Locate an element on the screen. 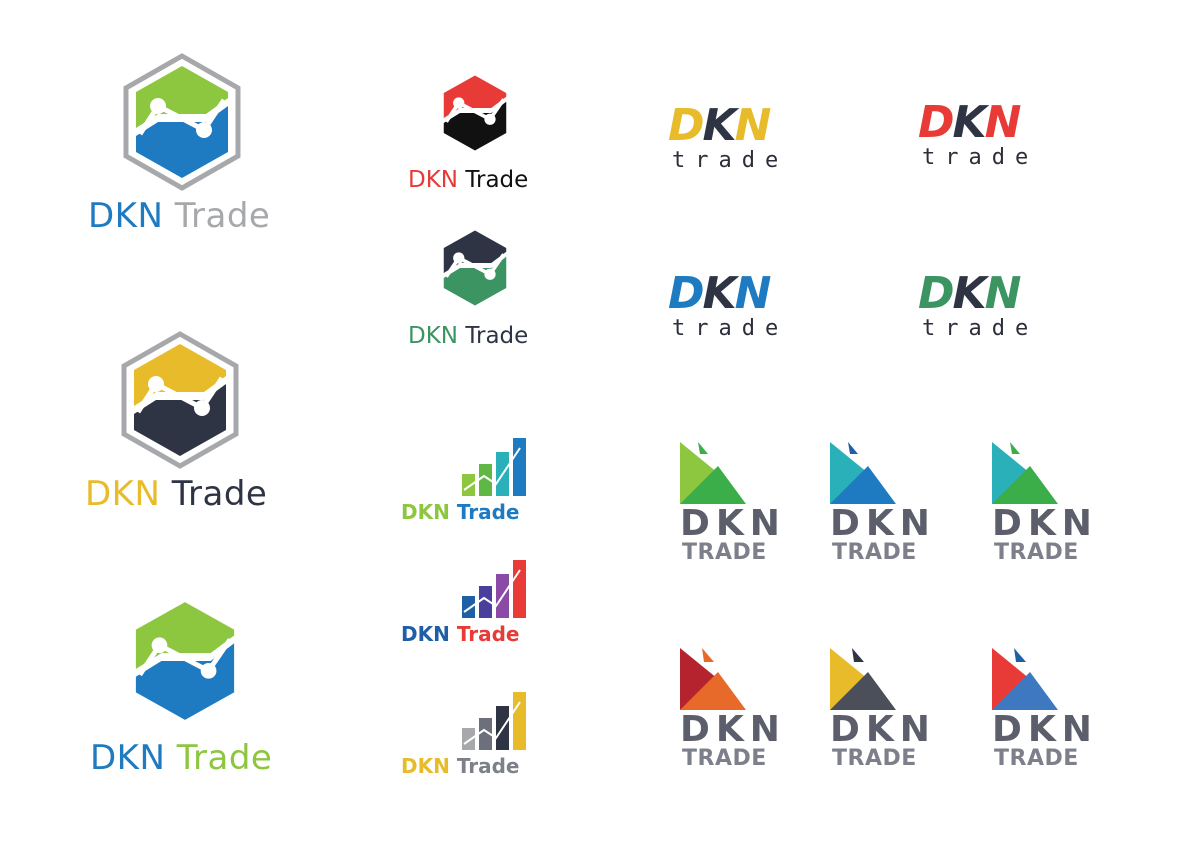  triangle-logo-1: DKN TRADE is located at coordinates (729, 505).